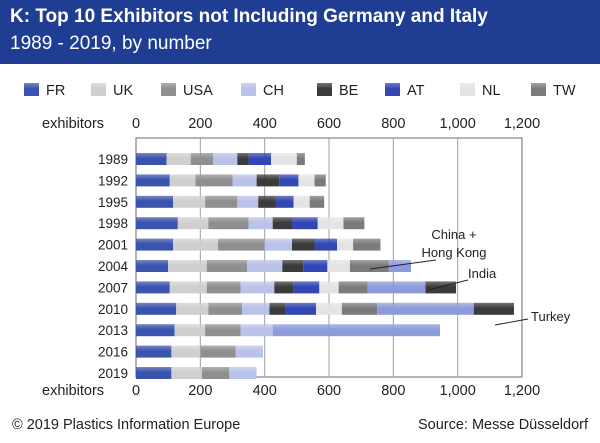 Image resolution: width=600 pixels, height=443 pixels. Describe the element at coordinates (31, 89) in the screenshot. I see `legend-swatch-fr` at that location.